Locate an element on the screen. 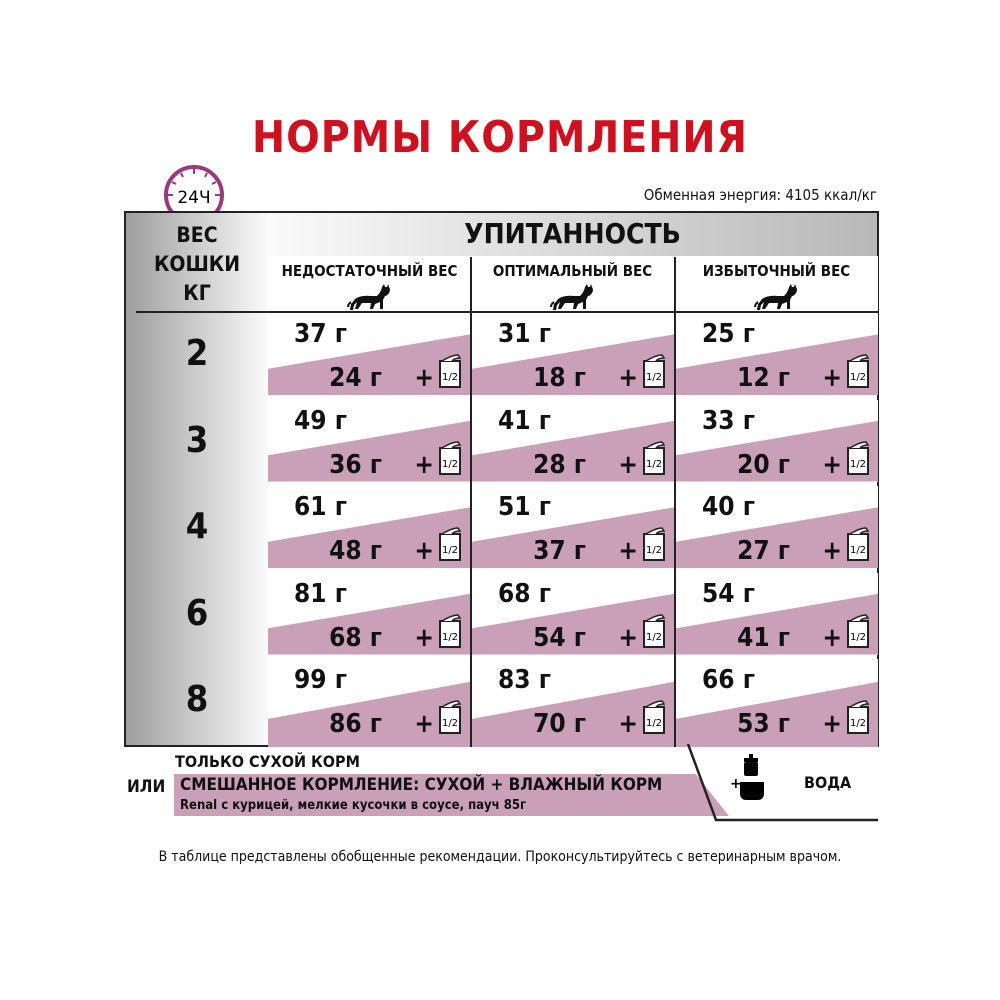 The image size is (1000, 1000). wet-dry-amount: 54 г is located at coordinates (559, 637).